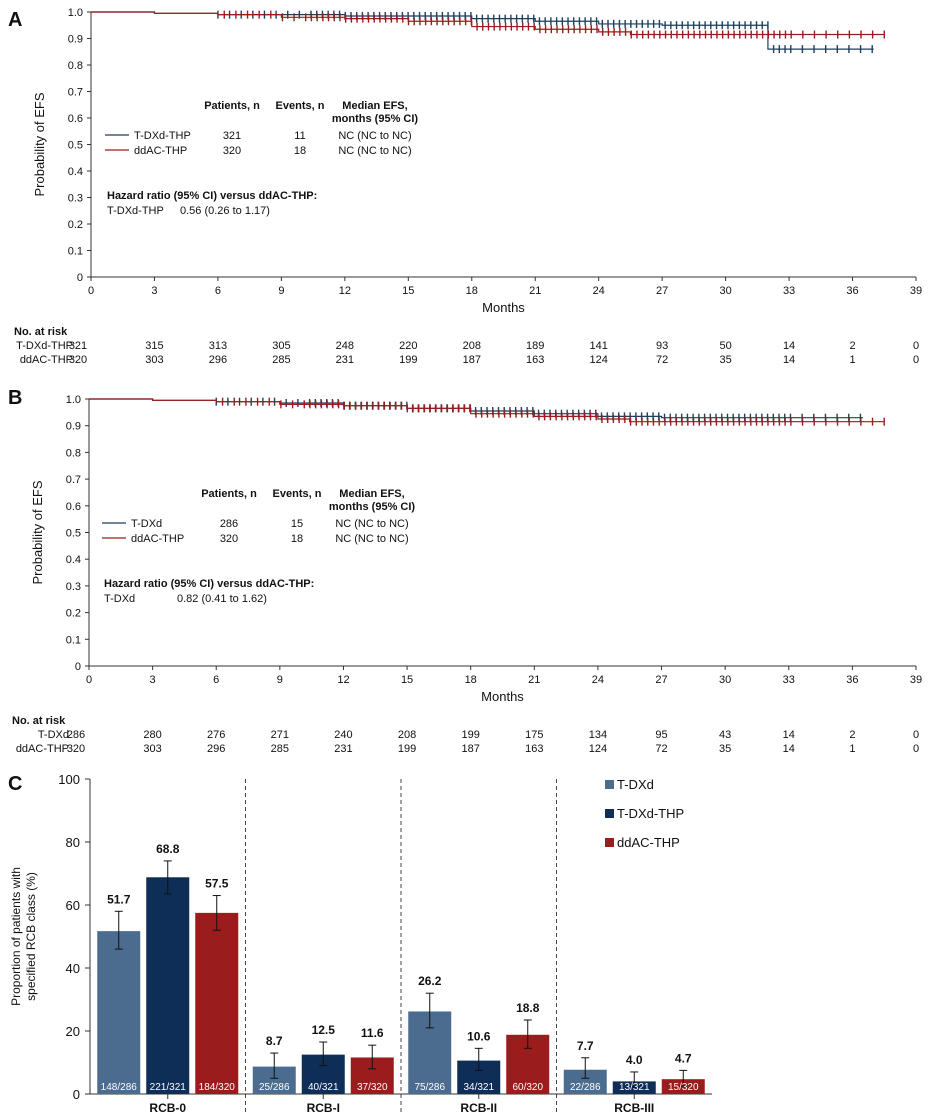 Image resolution: width=933 pixels, height=1116 pixels. Describe the element at coordinates (683, 1087) in the screenshot. I see `bar-count-label: 15/320` at that location.